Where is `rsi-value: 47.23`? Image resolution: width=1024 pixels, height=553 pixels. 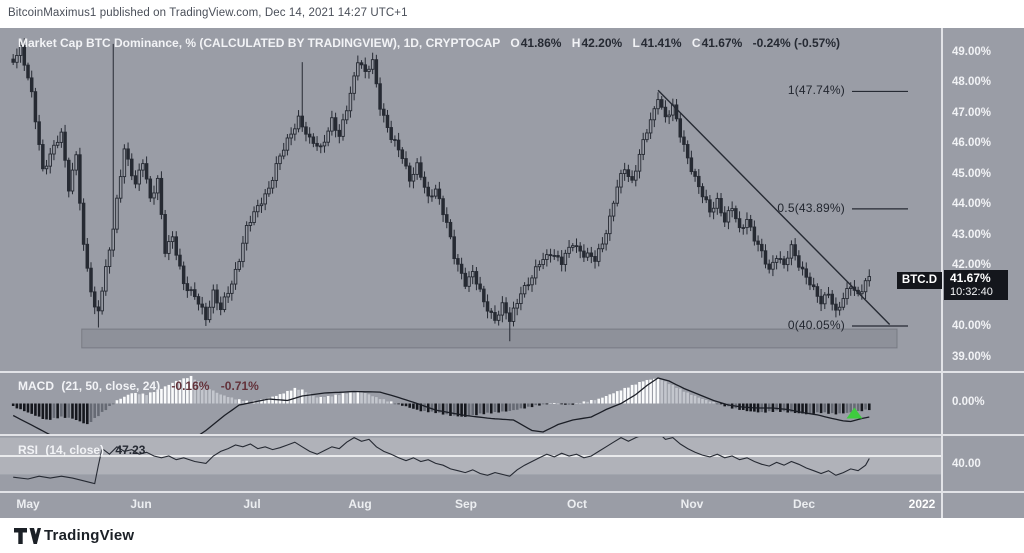 rsi-value: 47.23 is located at coordinates (130, 450).